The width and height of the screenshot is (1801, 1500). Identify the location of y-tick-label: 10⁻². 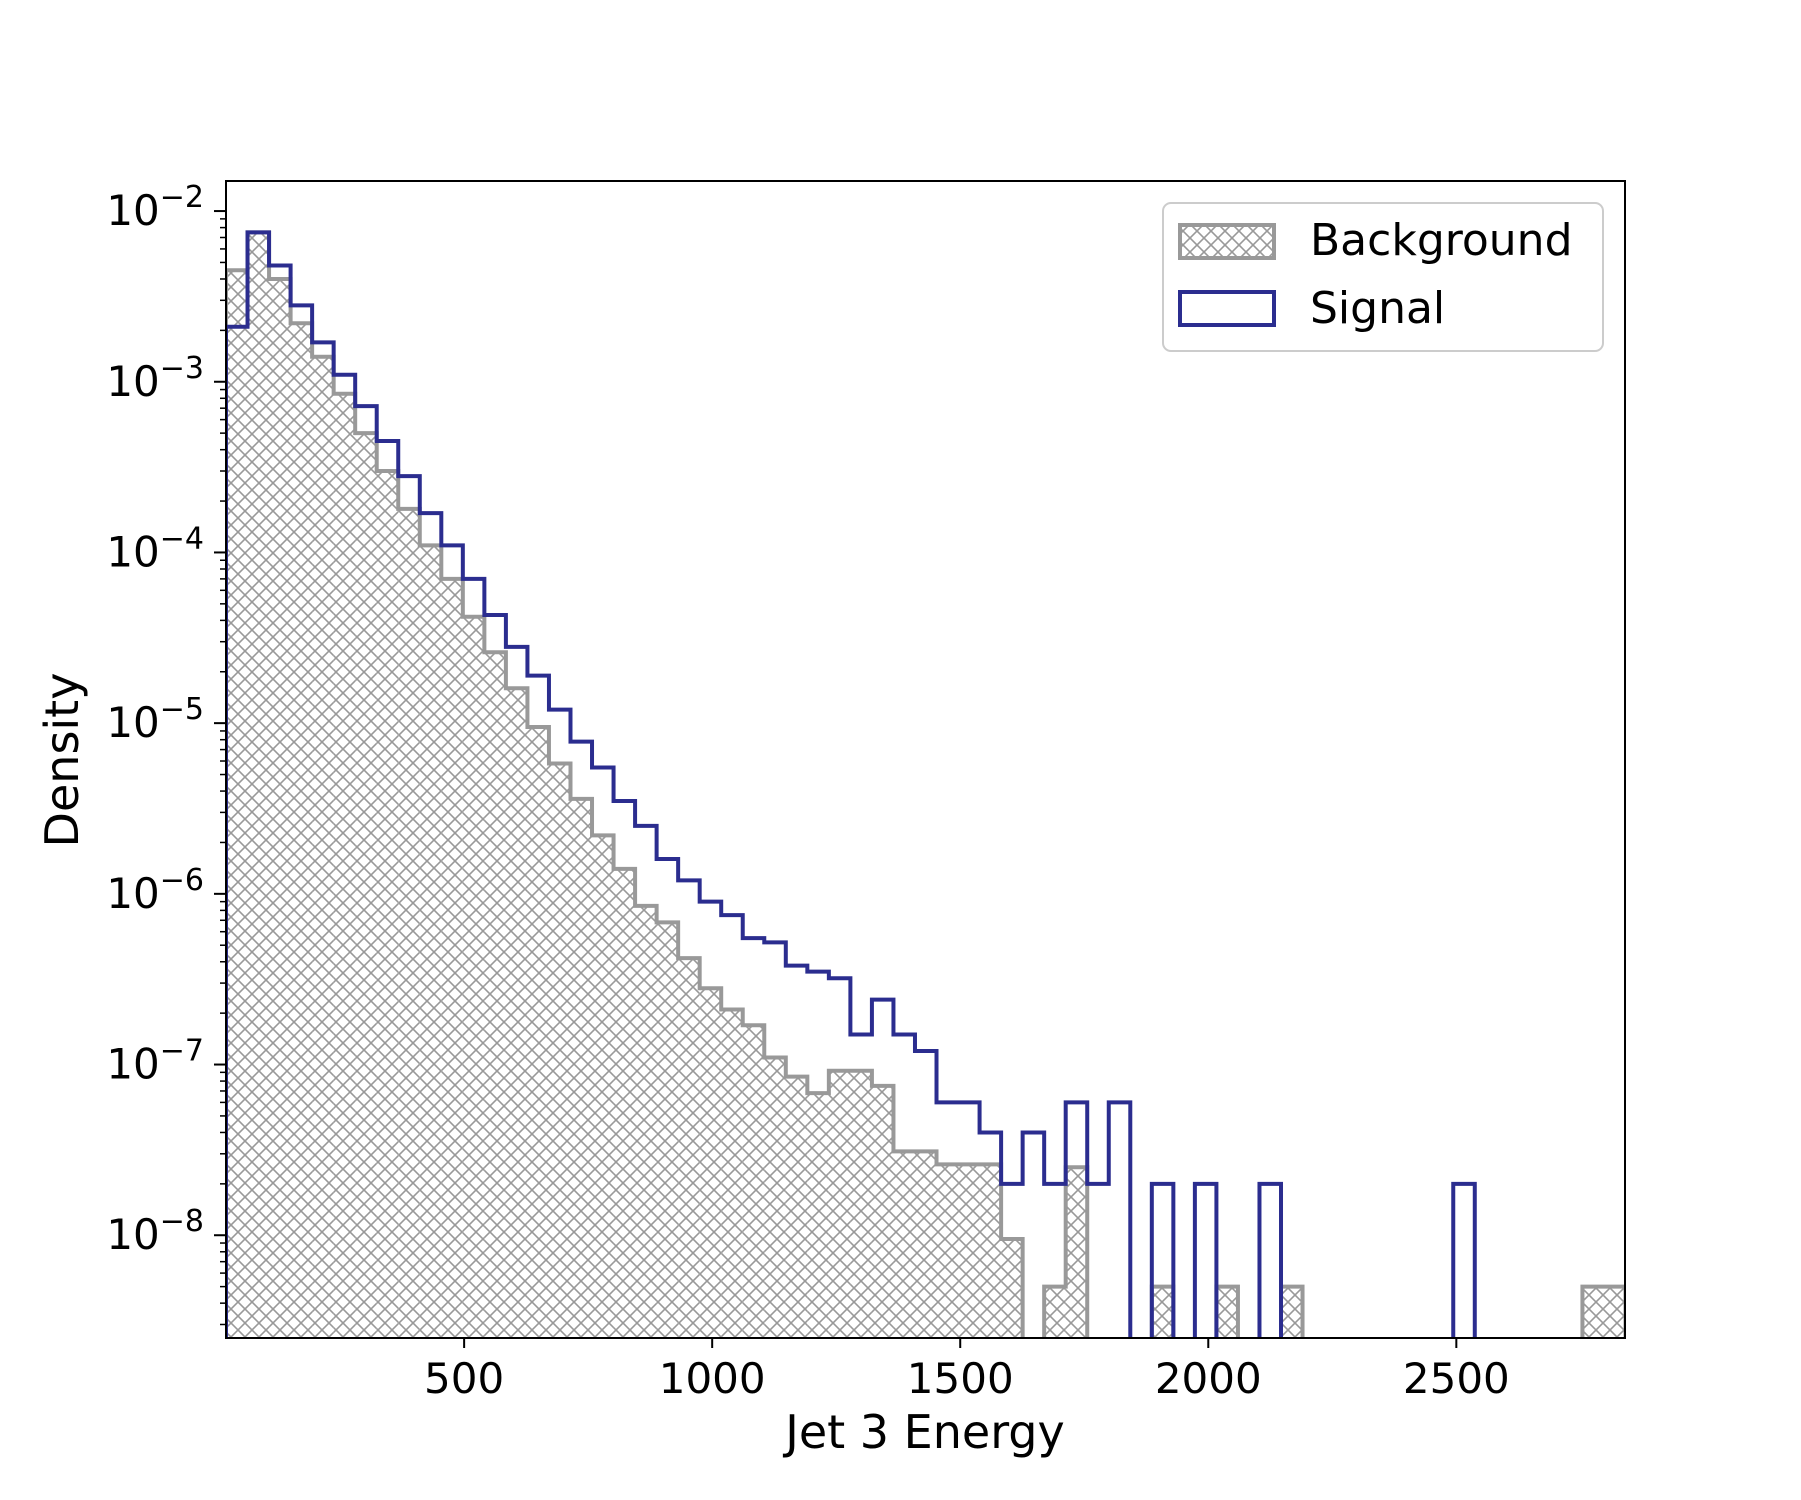
(155, 207).